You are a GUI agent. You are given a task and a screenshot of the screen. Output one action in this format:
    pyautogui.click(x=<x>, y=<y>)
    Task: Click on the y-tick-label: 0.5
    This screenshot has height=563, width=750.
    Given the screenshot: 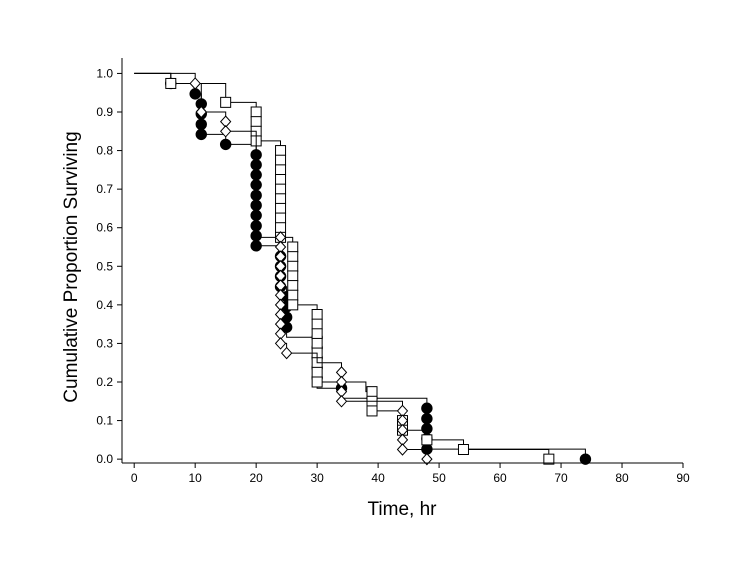 What is the action you would take?
    pyautogui.click(x=104, y=266)
    